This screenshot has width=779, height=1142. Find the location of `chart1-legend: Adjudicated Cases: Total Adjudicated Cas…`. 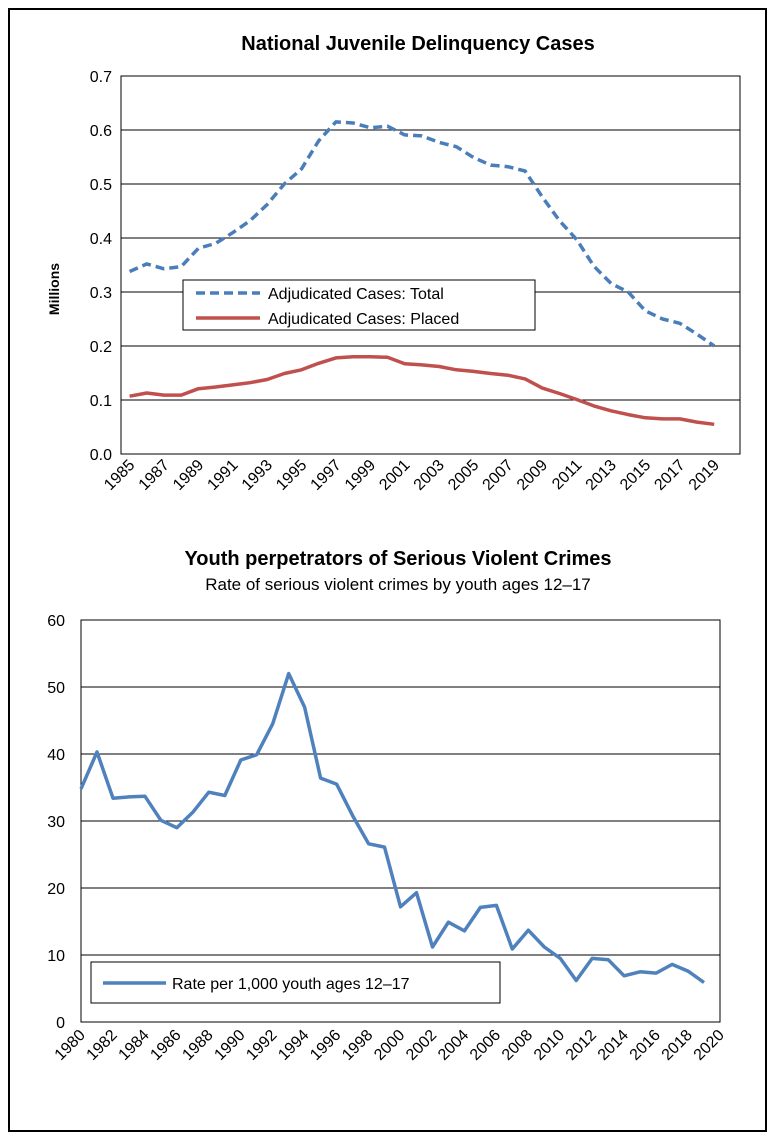

chart1-legend: Adjudicated Cases: Total Adjudicated Cas… is located at coordinates (359, 305).